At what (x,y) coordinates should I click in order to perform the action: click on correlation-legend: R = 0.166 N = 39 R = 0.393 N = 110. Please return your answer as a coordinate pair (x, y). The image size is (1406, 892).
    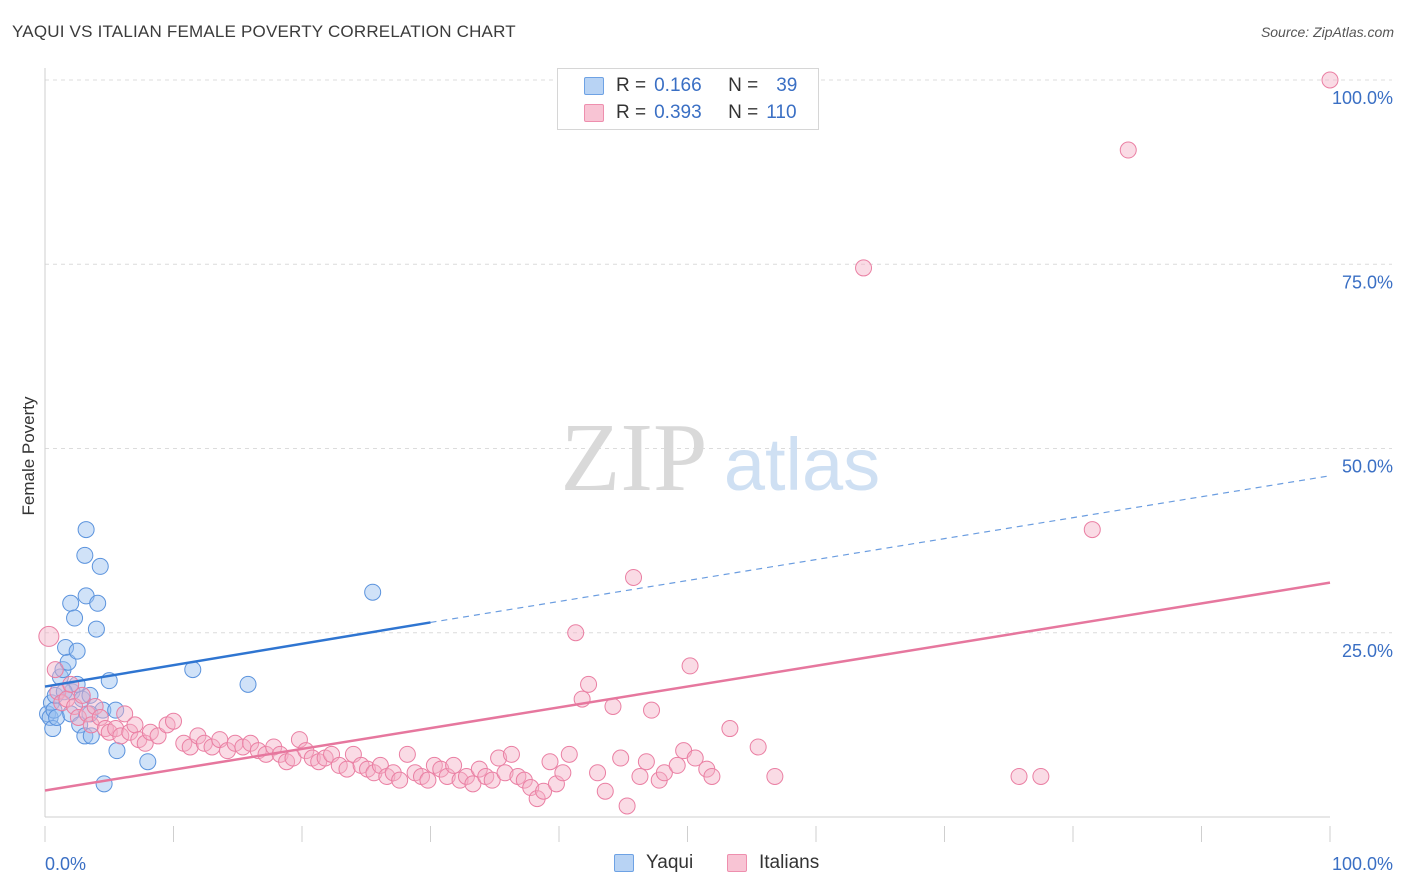
    Looking at the image, I should click on (688, 99).